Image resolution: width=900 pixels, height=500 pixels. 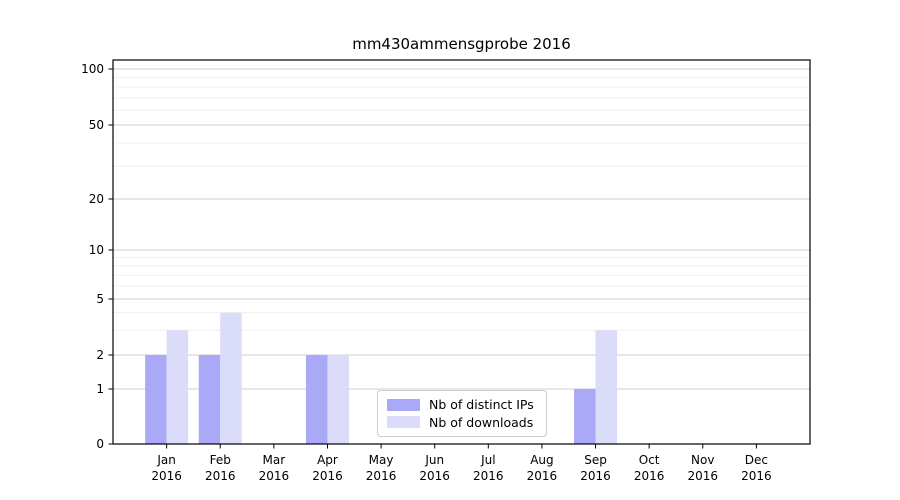 What do you see at coordinates (100, 444) in the screenshot?
I see `y-tick-label: 0` at bounding box center [100, 444].